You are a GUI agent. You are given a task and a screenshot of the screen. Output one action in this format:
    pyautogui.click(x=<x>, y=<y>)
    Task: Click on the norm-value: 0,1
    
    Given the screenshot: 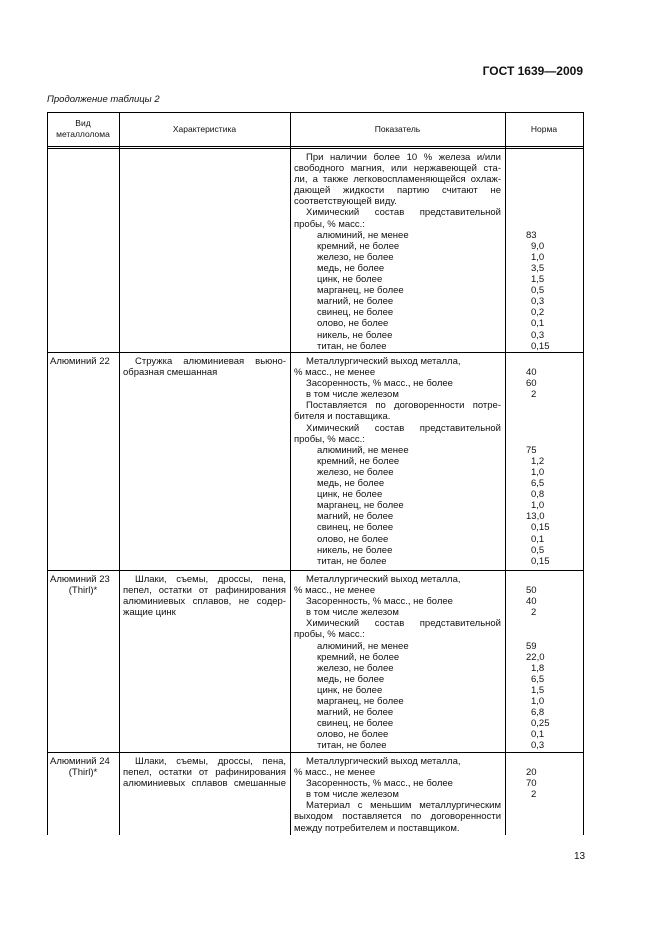 What is the action you would take?
    pyautogui.click(x=538, y=539)
    